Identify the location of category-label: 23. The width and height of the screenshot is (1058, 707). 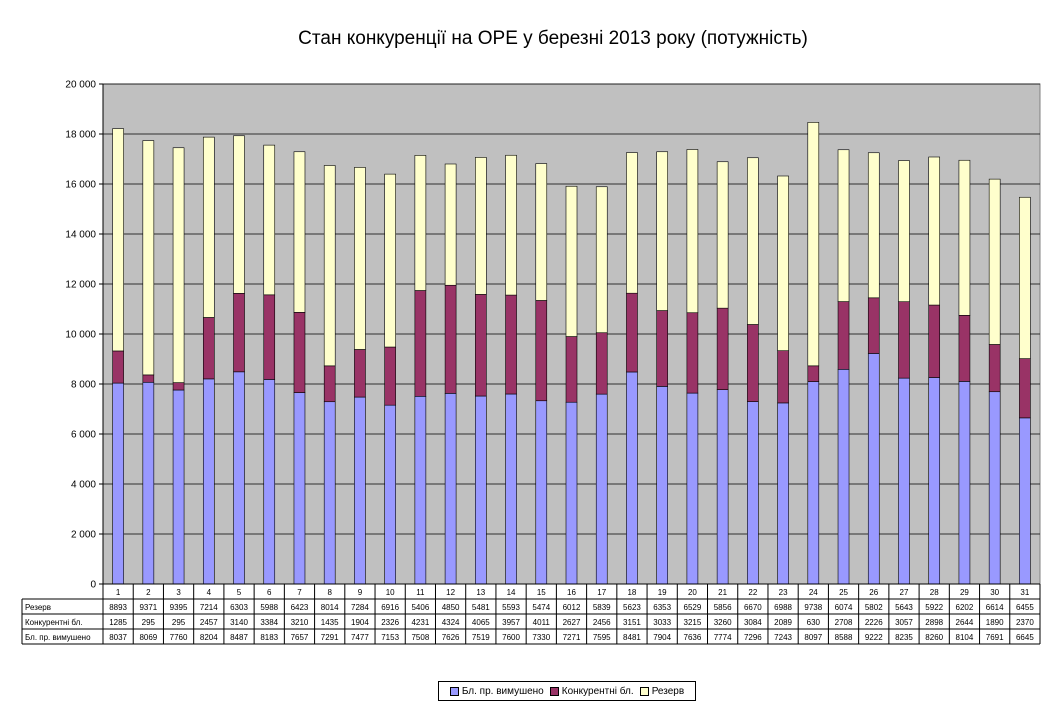
(783, 592).